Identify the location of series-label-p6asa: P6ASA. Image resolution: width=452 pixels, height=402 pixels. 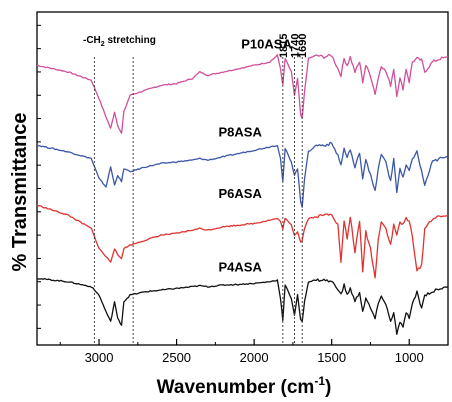
(240, 193).